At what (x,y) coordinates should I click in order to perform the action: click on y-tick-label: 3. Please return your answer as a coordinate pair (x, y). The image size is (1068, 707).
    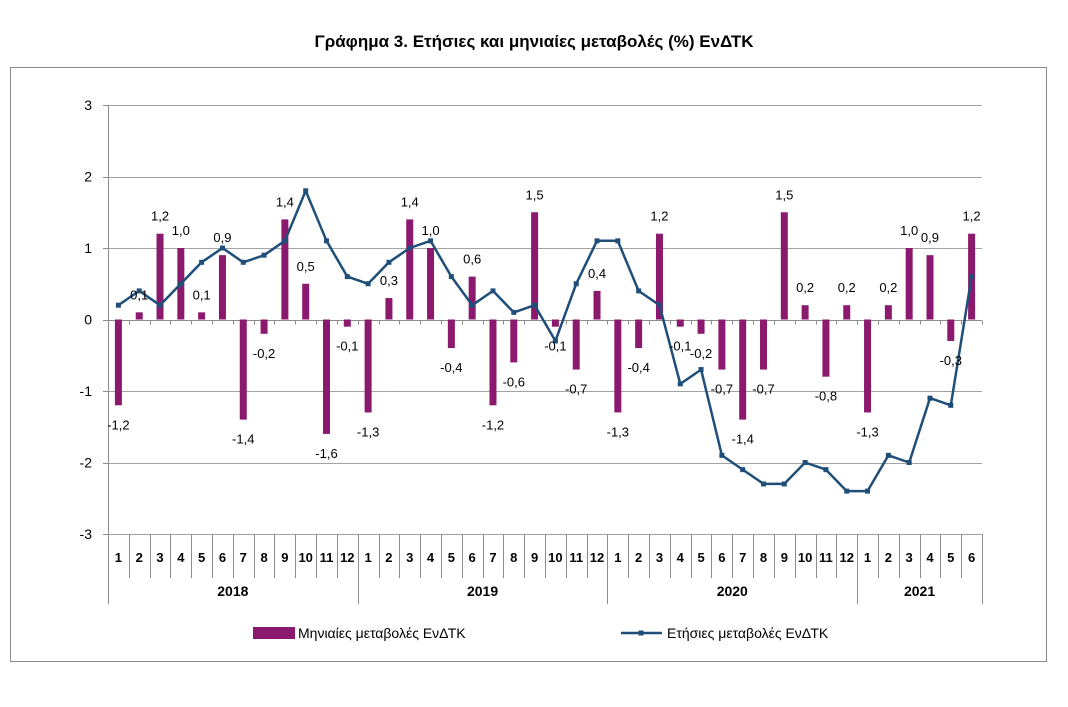
    Looking at the image, I should click on (88, 105).